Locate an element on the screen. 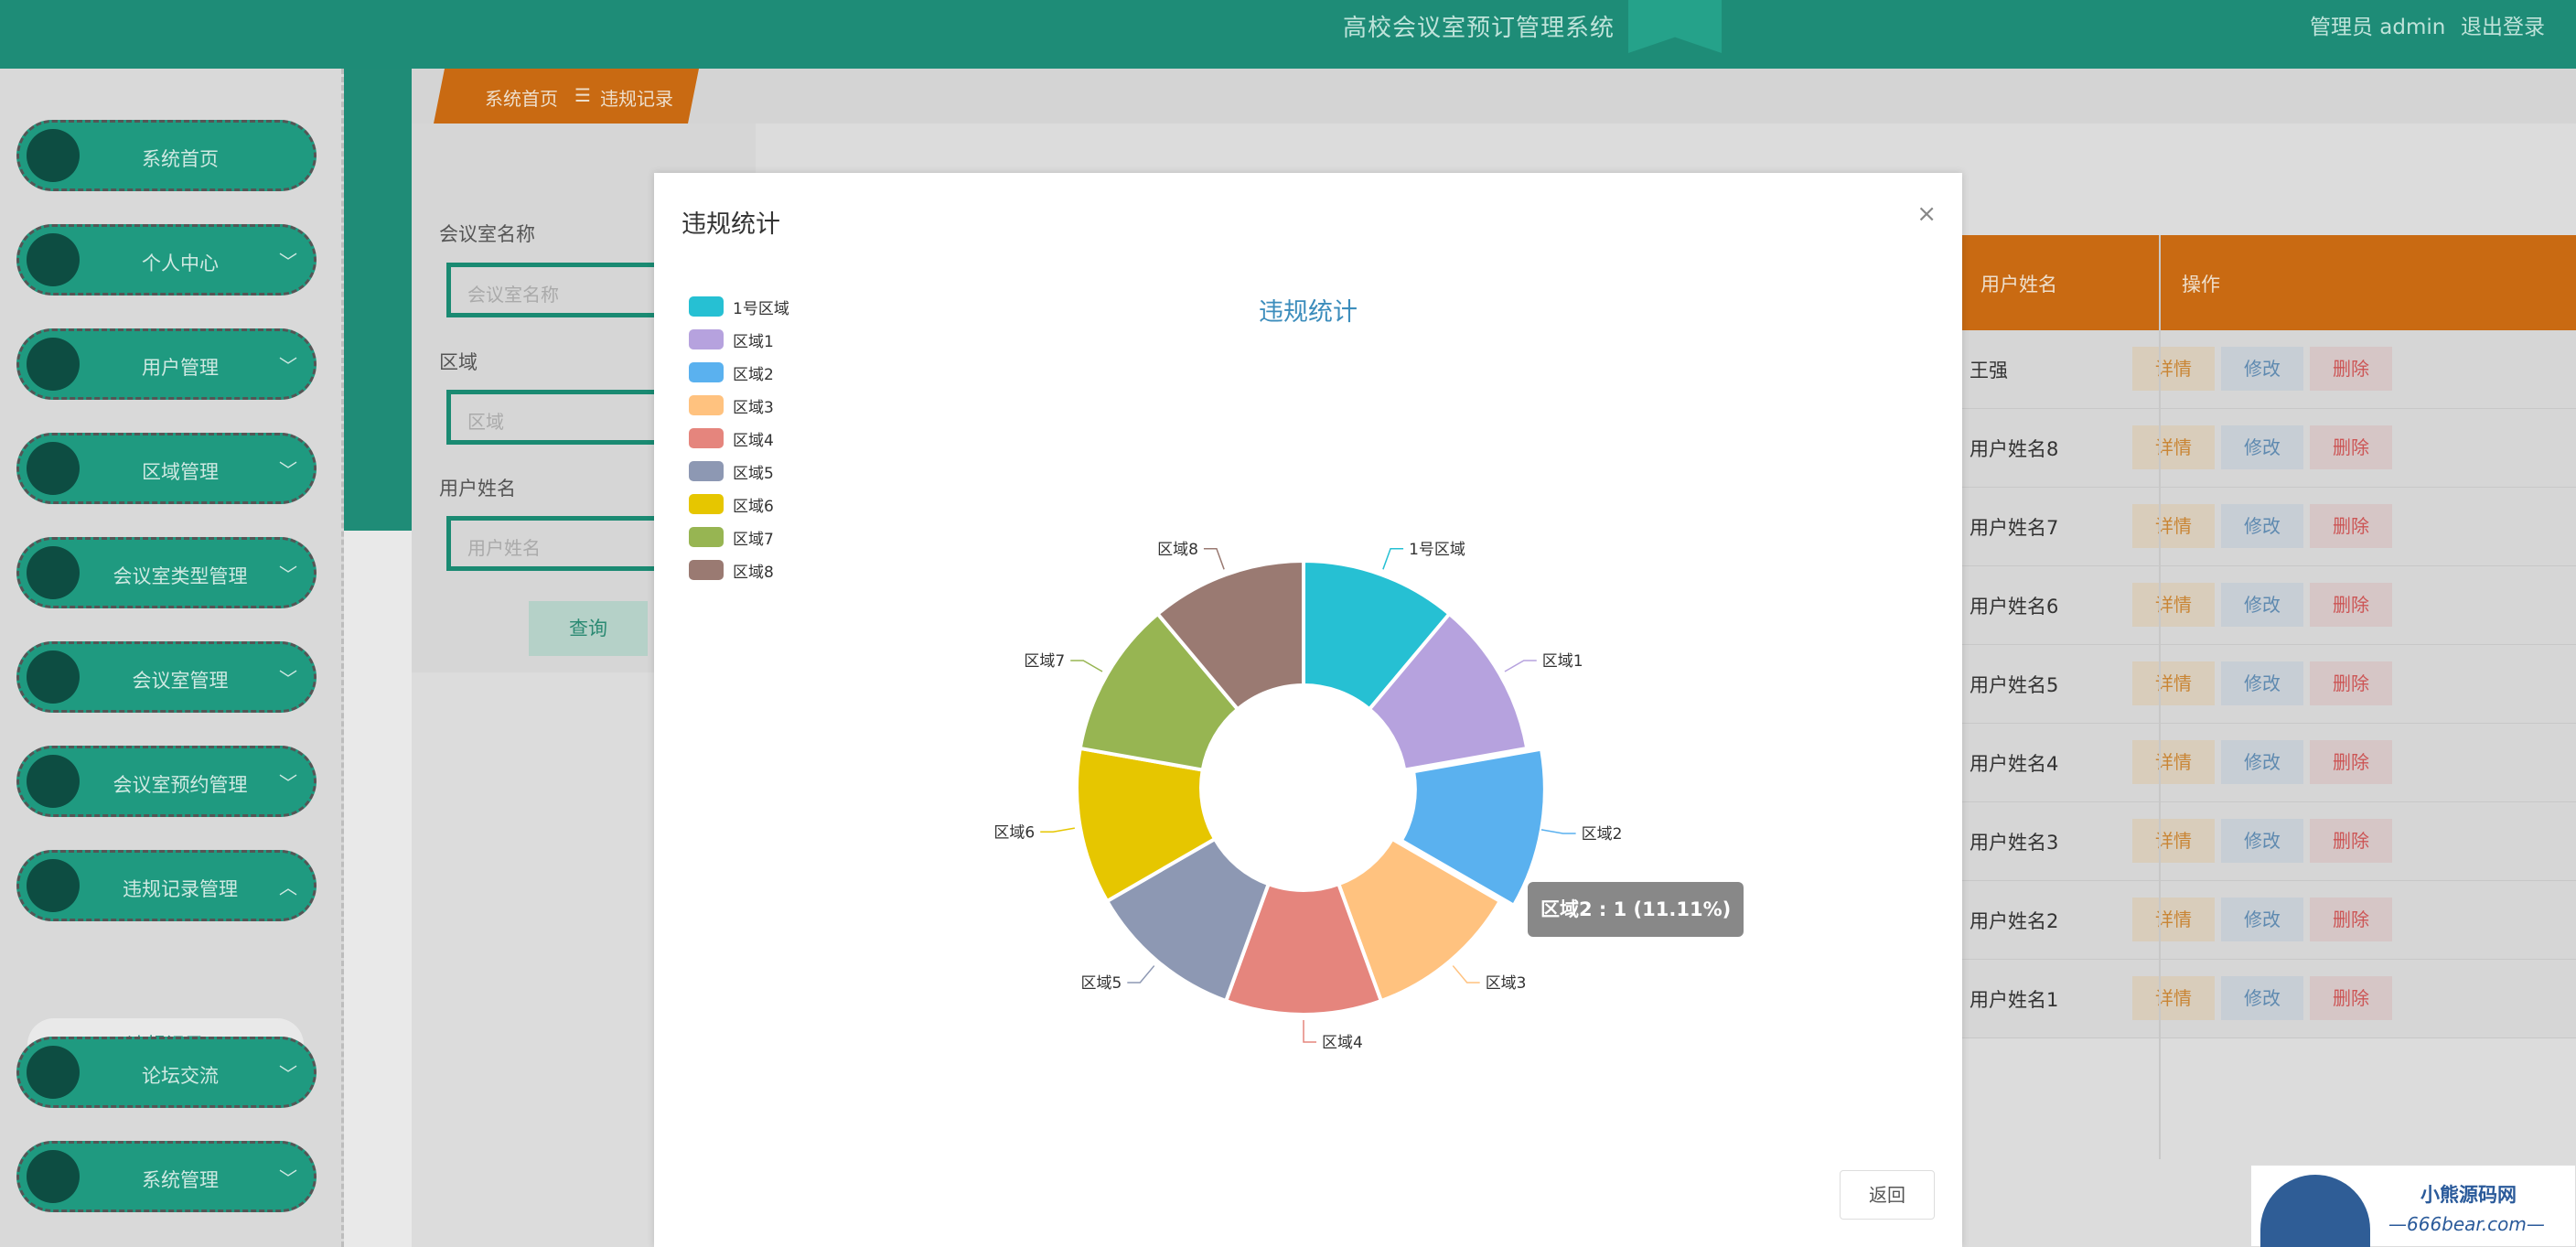 This screenshot has width=2576, height=1247. legend-item: 区域7 is located at coordinates (739, 537).